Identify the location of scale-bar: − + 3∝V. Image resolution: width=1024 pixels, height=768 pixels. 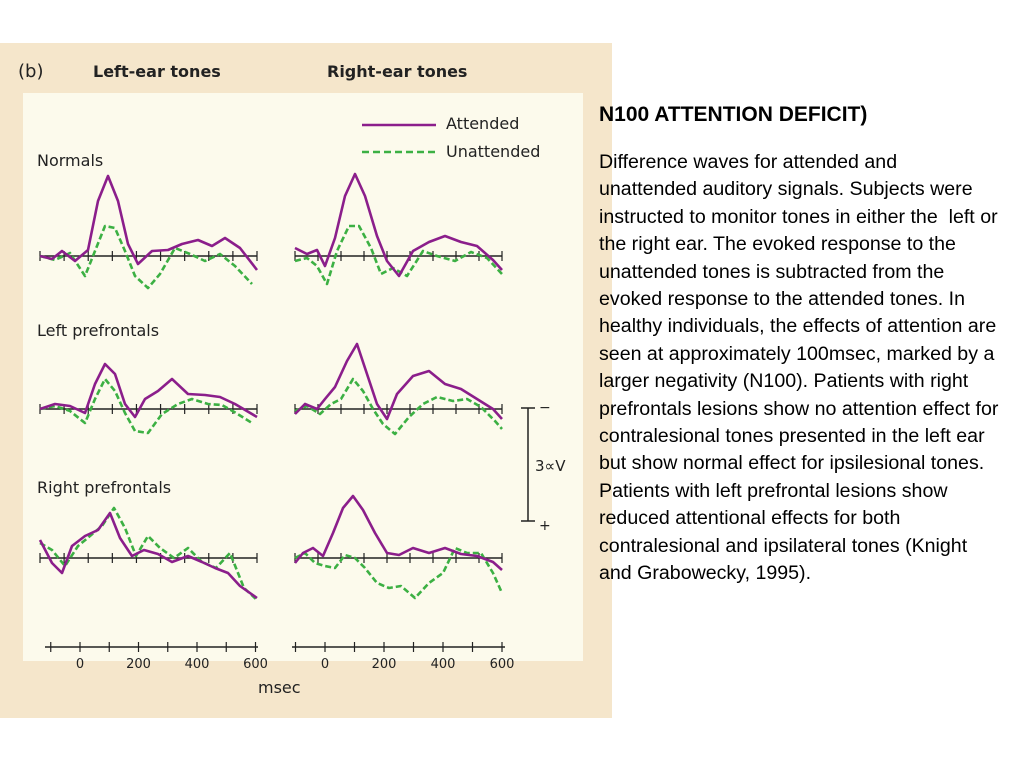
(543, 467).